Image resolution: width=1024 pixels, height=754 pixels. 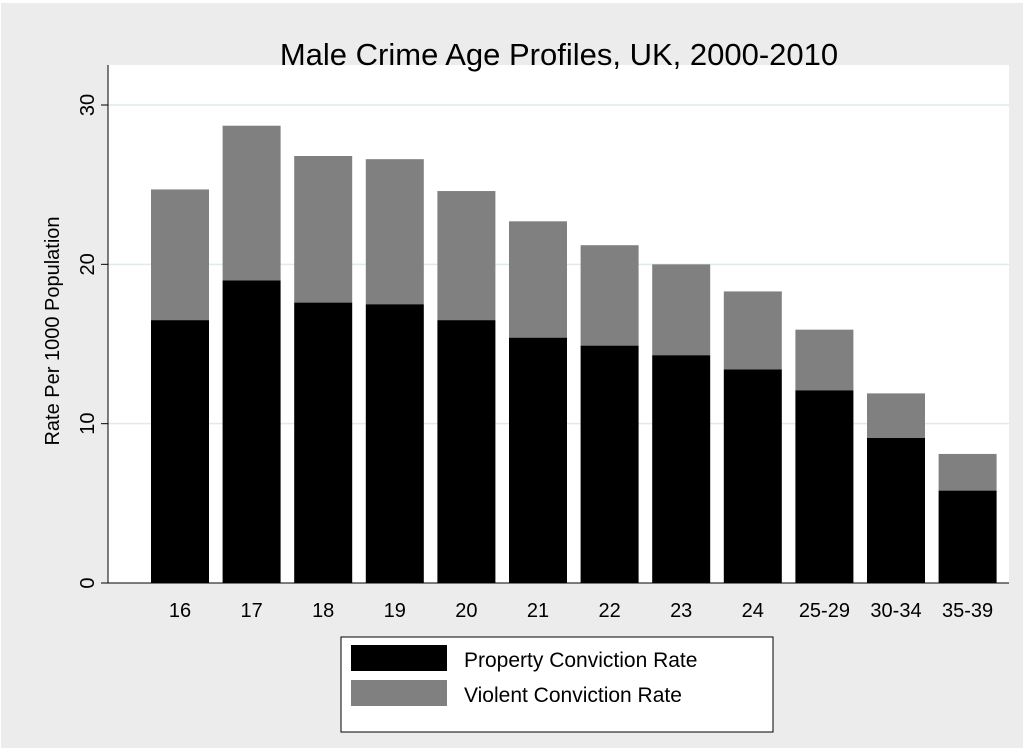 What do you see at coordinates (895, 611) in the screenshot?
I see `x-tick-label-30-34: 30-34` at bounding box center [895, 611].